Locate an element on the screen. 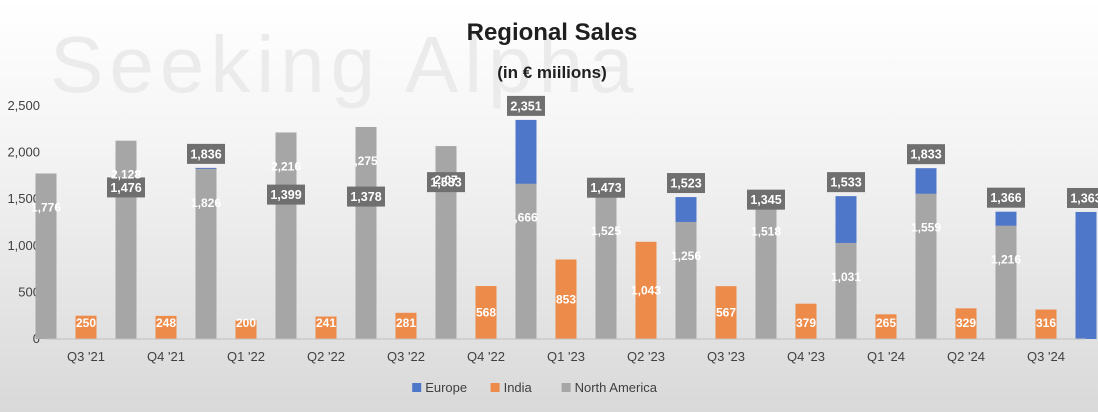  data-label-europe: 1,476 is located at coordinates (125, 188).